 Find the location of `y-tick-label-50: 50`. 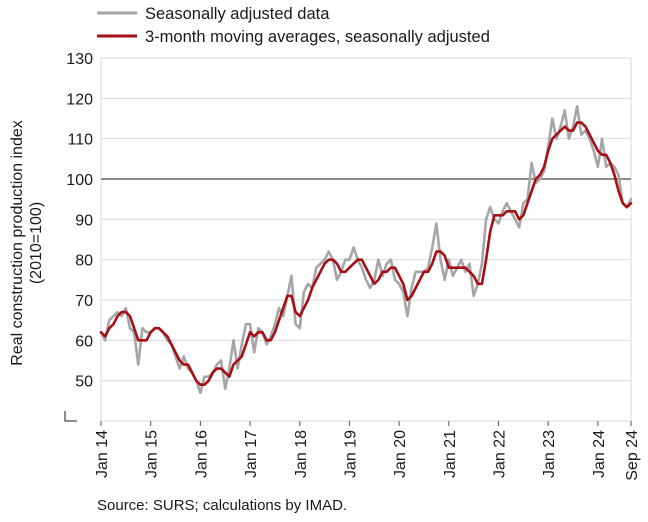

y-tick-label-50: 50 is located at coordinates (84, 382).